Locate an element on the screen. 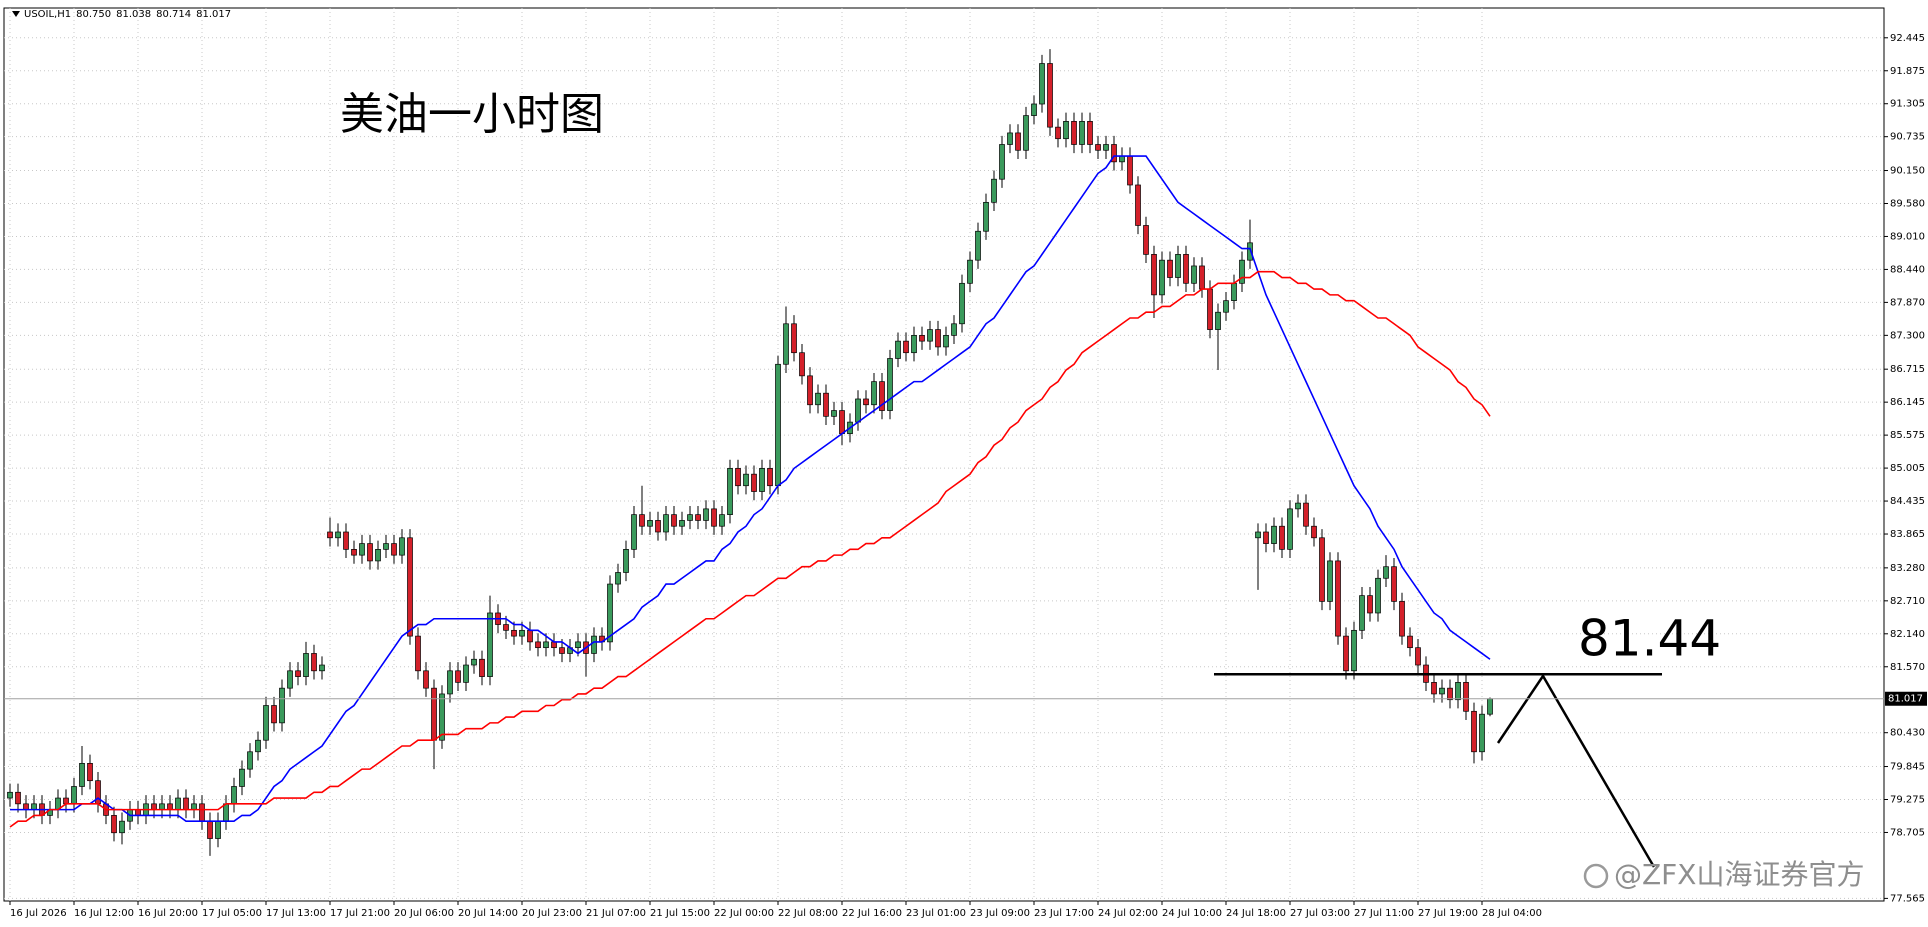  x-tick-label: 24 Jul 10:00 is located at coordinates (1192, 913).